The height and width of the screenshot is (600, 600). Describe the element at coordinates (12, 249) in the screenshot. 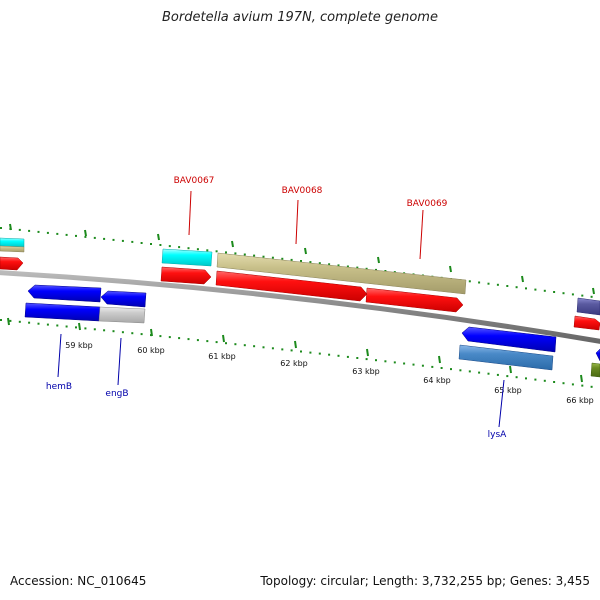

I see `feature-khaki-left` at that location.